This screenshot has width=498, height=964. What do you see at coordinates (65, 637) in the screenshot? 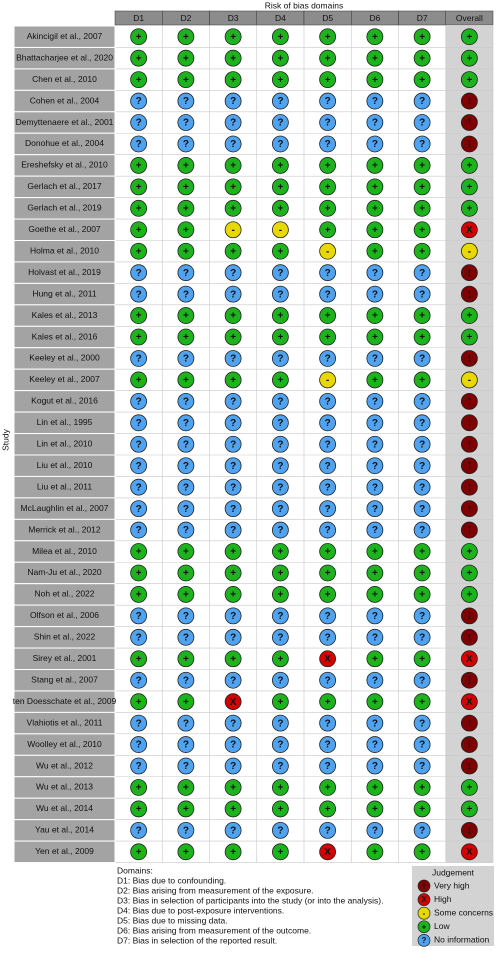
I see `study-name: Shin et al., 2022` at bounding box center [65, 637].